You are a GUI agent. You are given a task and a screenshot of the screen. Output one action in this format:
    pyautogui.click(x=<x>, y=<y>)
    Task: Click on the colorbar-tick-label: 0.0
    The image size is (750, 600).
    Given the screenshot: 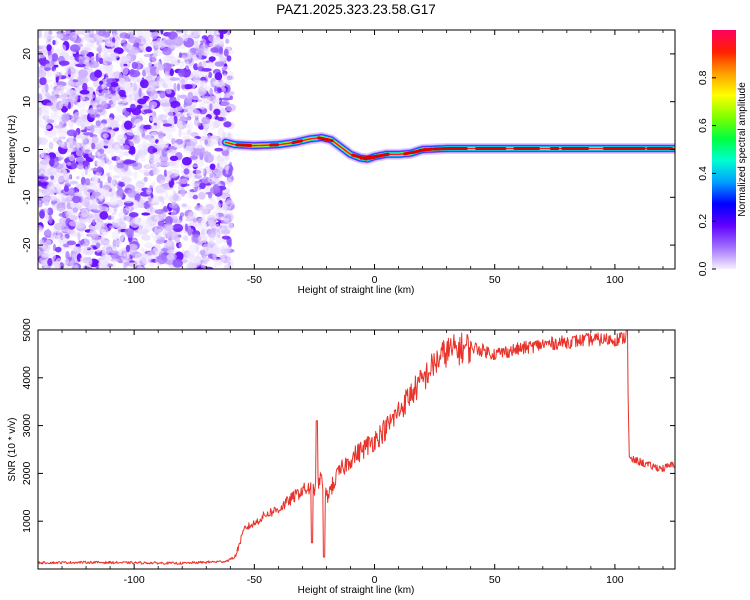 What is the action you would take?
    pyautogui.click(x=703, y=269)
    